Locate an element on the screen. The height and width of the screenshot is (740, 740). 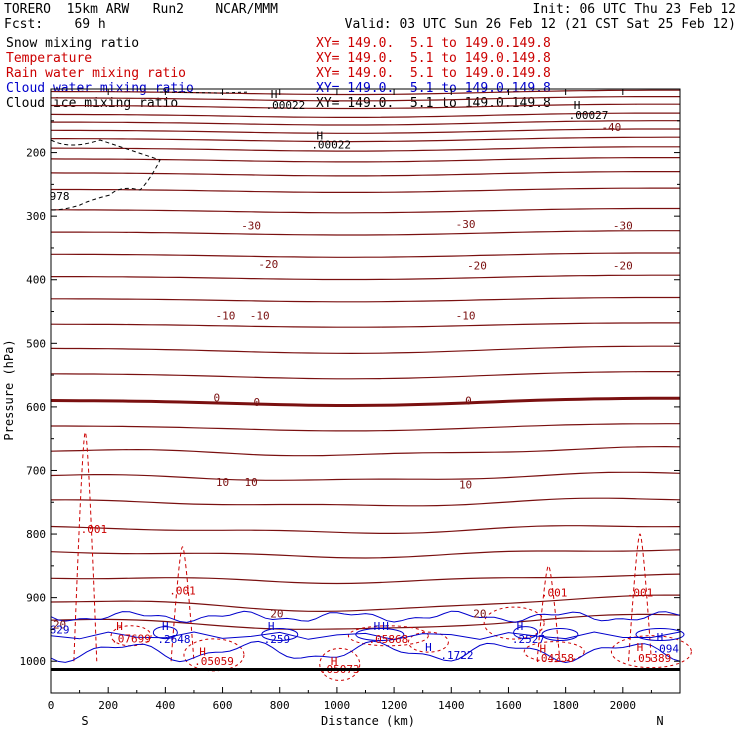
x-tick-label: 1400 is located at coordinates (451, 705).